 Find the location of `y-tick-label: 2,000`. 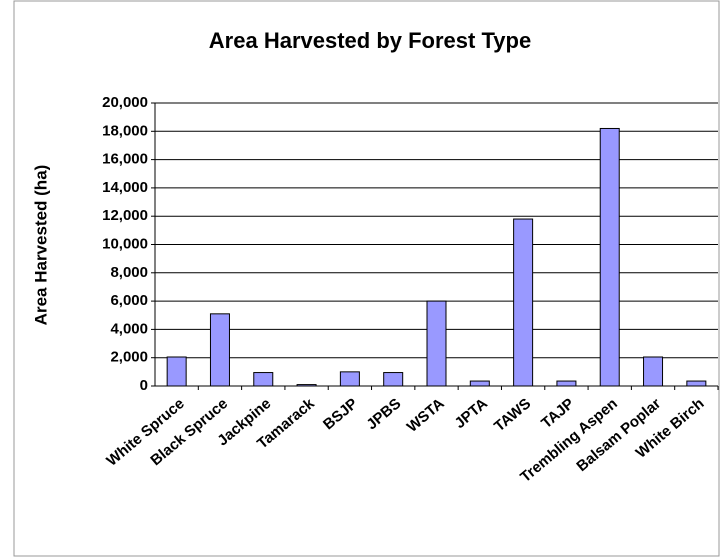

y-tick-label: 2,000 is located at coordinates (129, 357).